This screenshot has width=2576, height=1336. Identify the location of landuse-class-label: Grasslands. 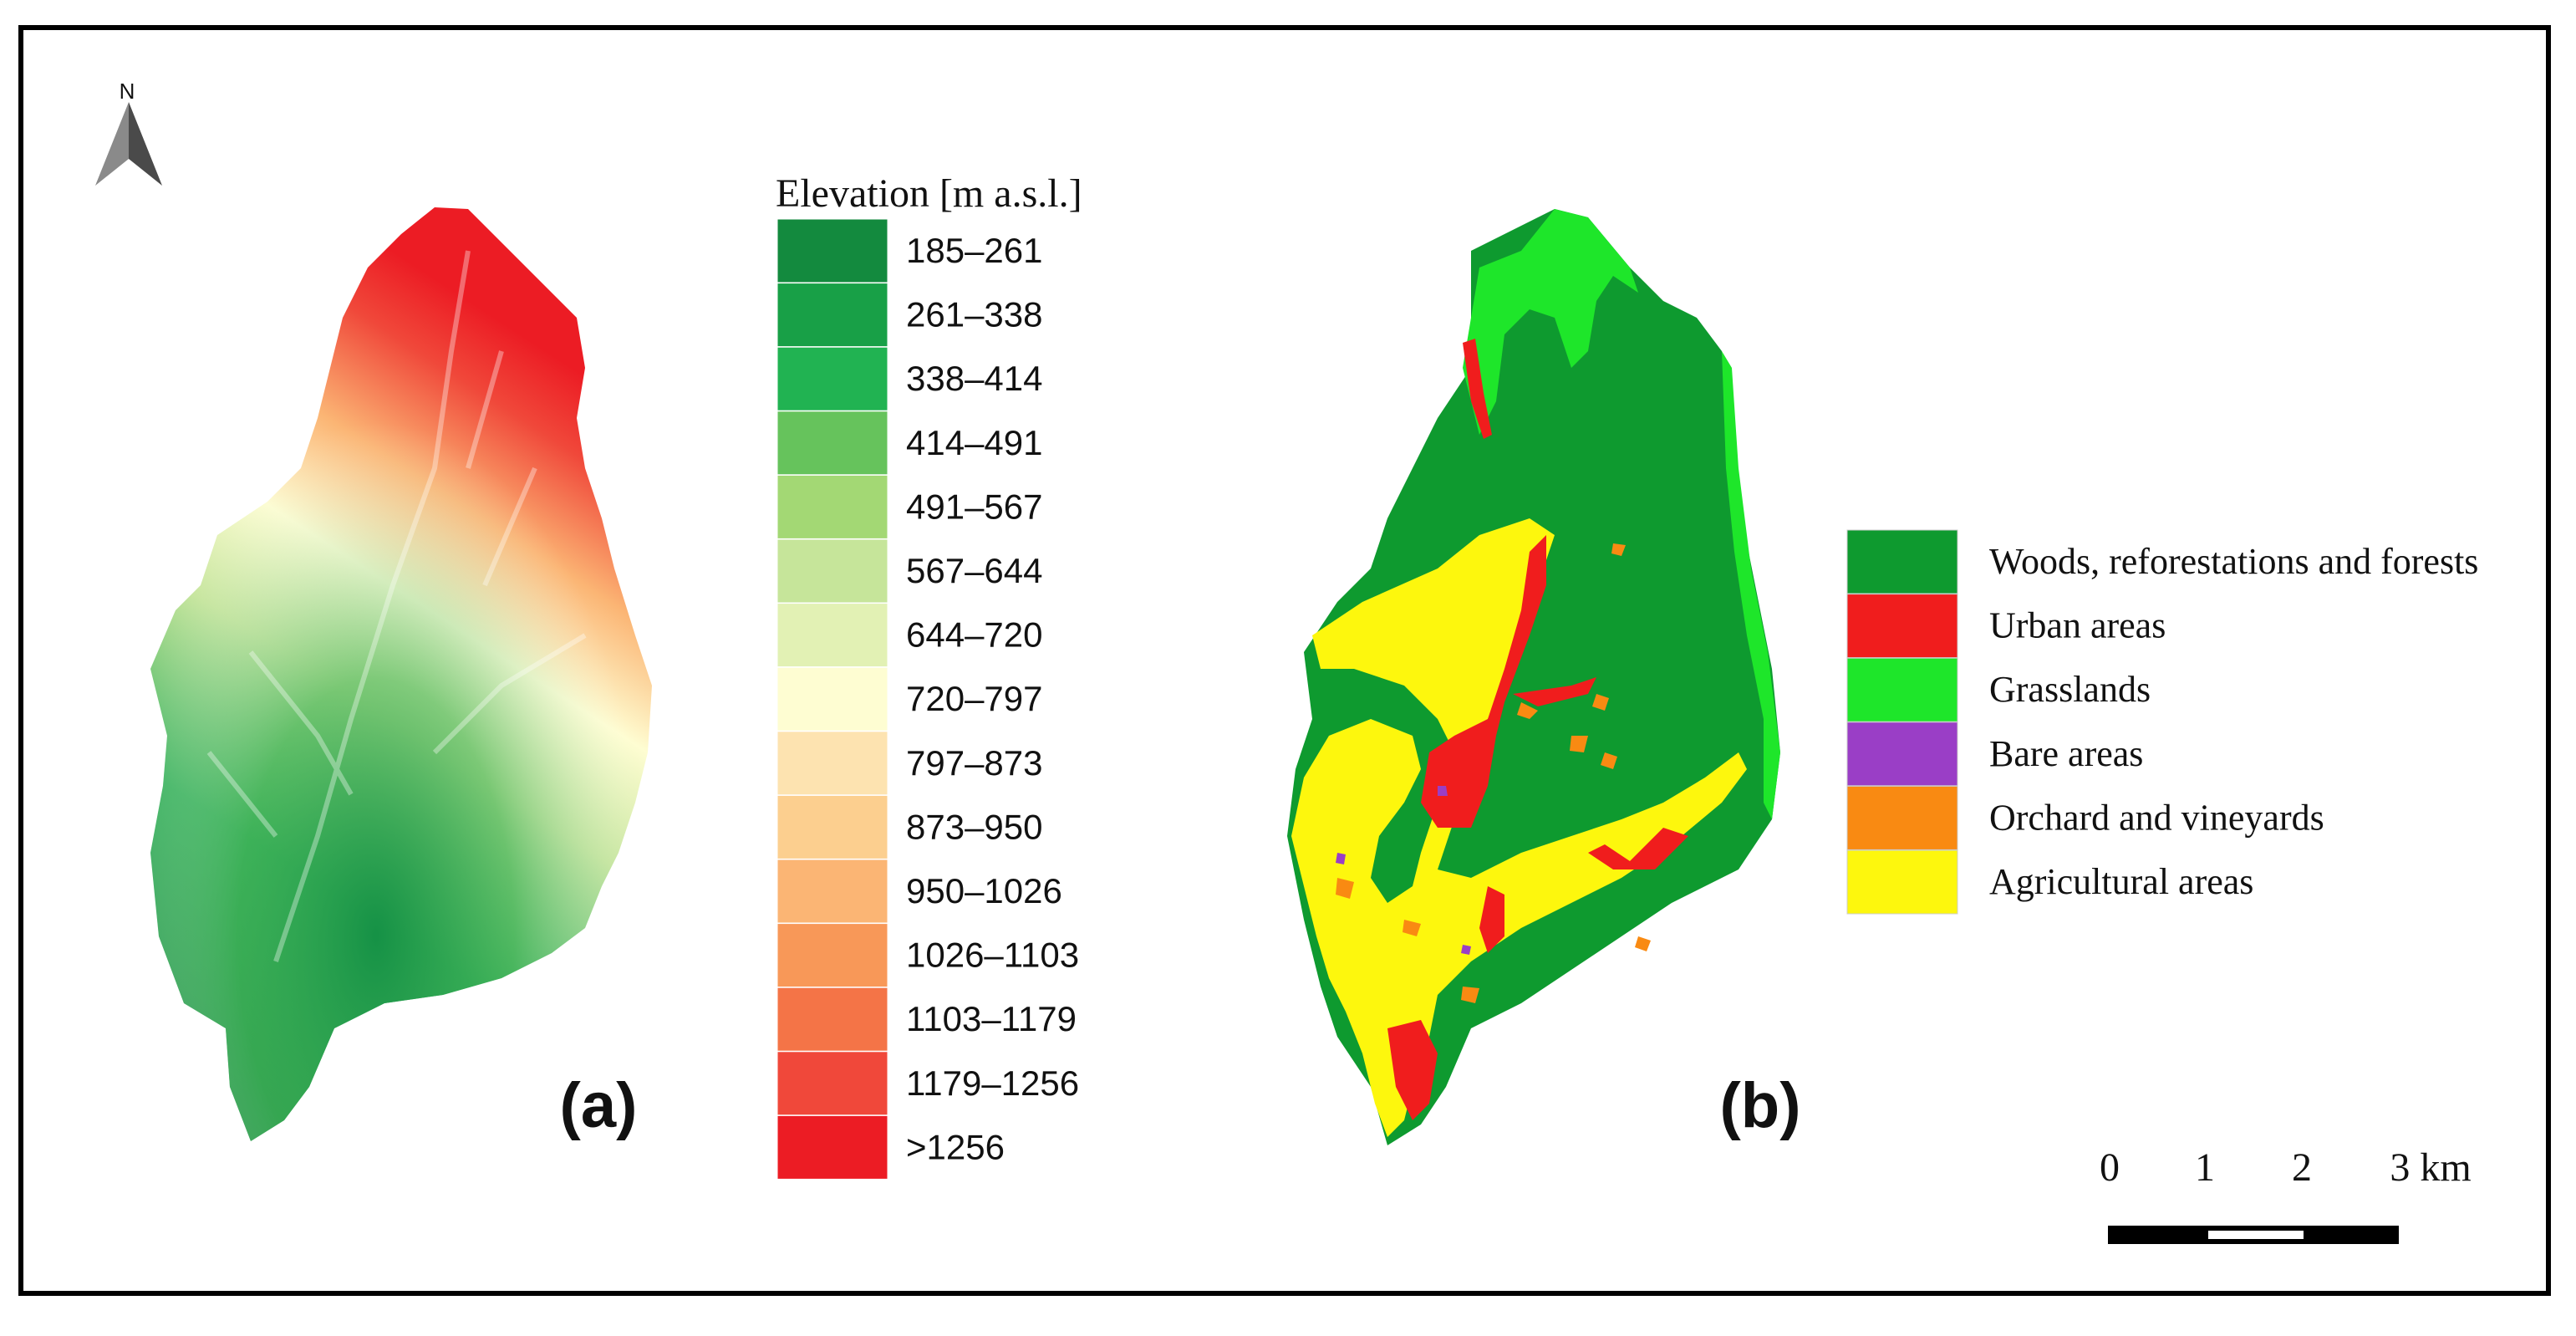
(2070, 689).